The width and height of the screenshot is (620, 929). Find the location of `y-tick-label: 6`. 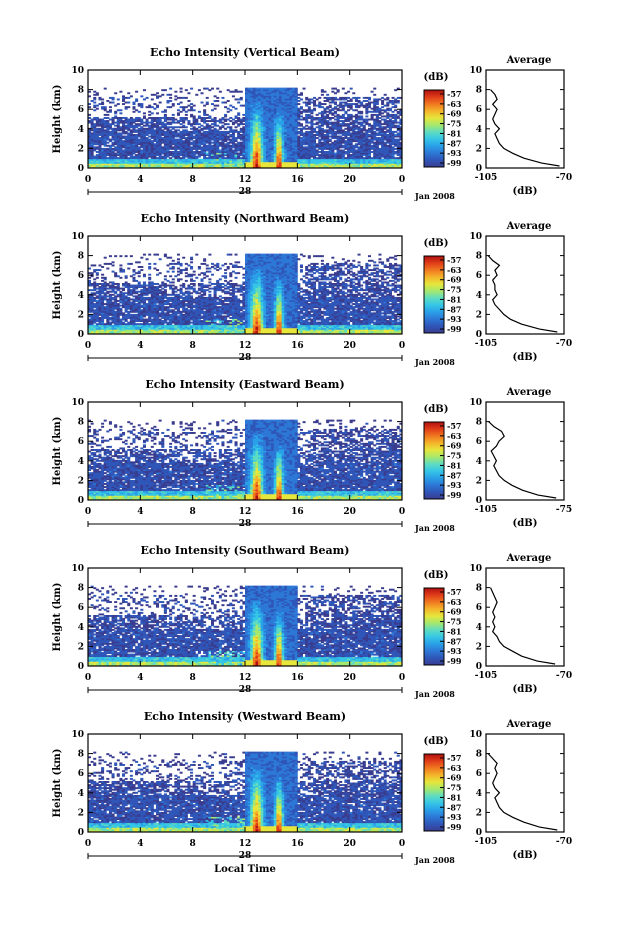

y-tick-label: 6 is located at coordinates (81, 110).